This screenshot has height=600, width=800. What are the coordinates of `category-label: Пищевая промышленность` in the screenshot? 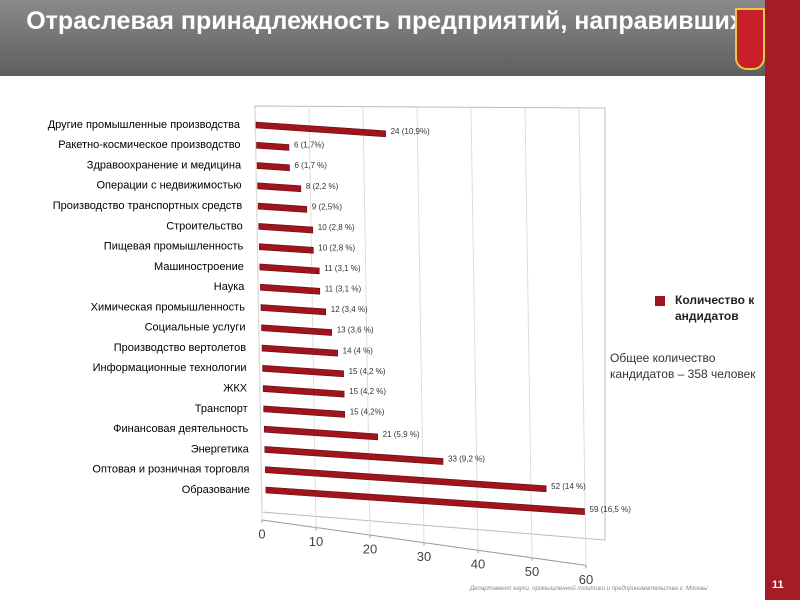 It's located at (174, 247).